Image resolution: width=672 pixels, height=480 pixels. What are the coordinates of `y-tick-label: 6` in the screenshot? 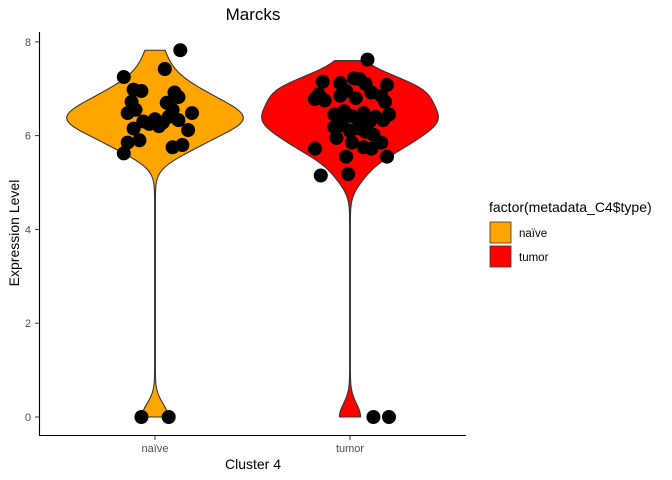 It's located at (28, 137).